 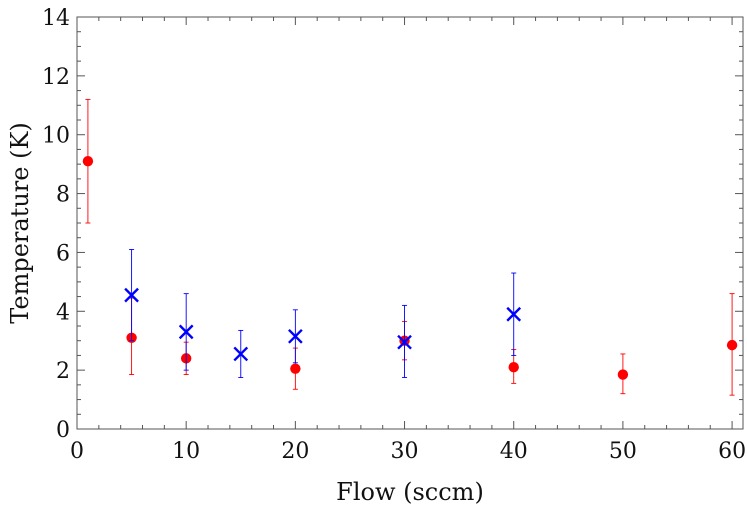 I want to click on y-tick-label: 14, so click(x=56, y=18).